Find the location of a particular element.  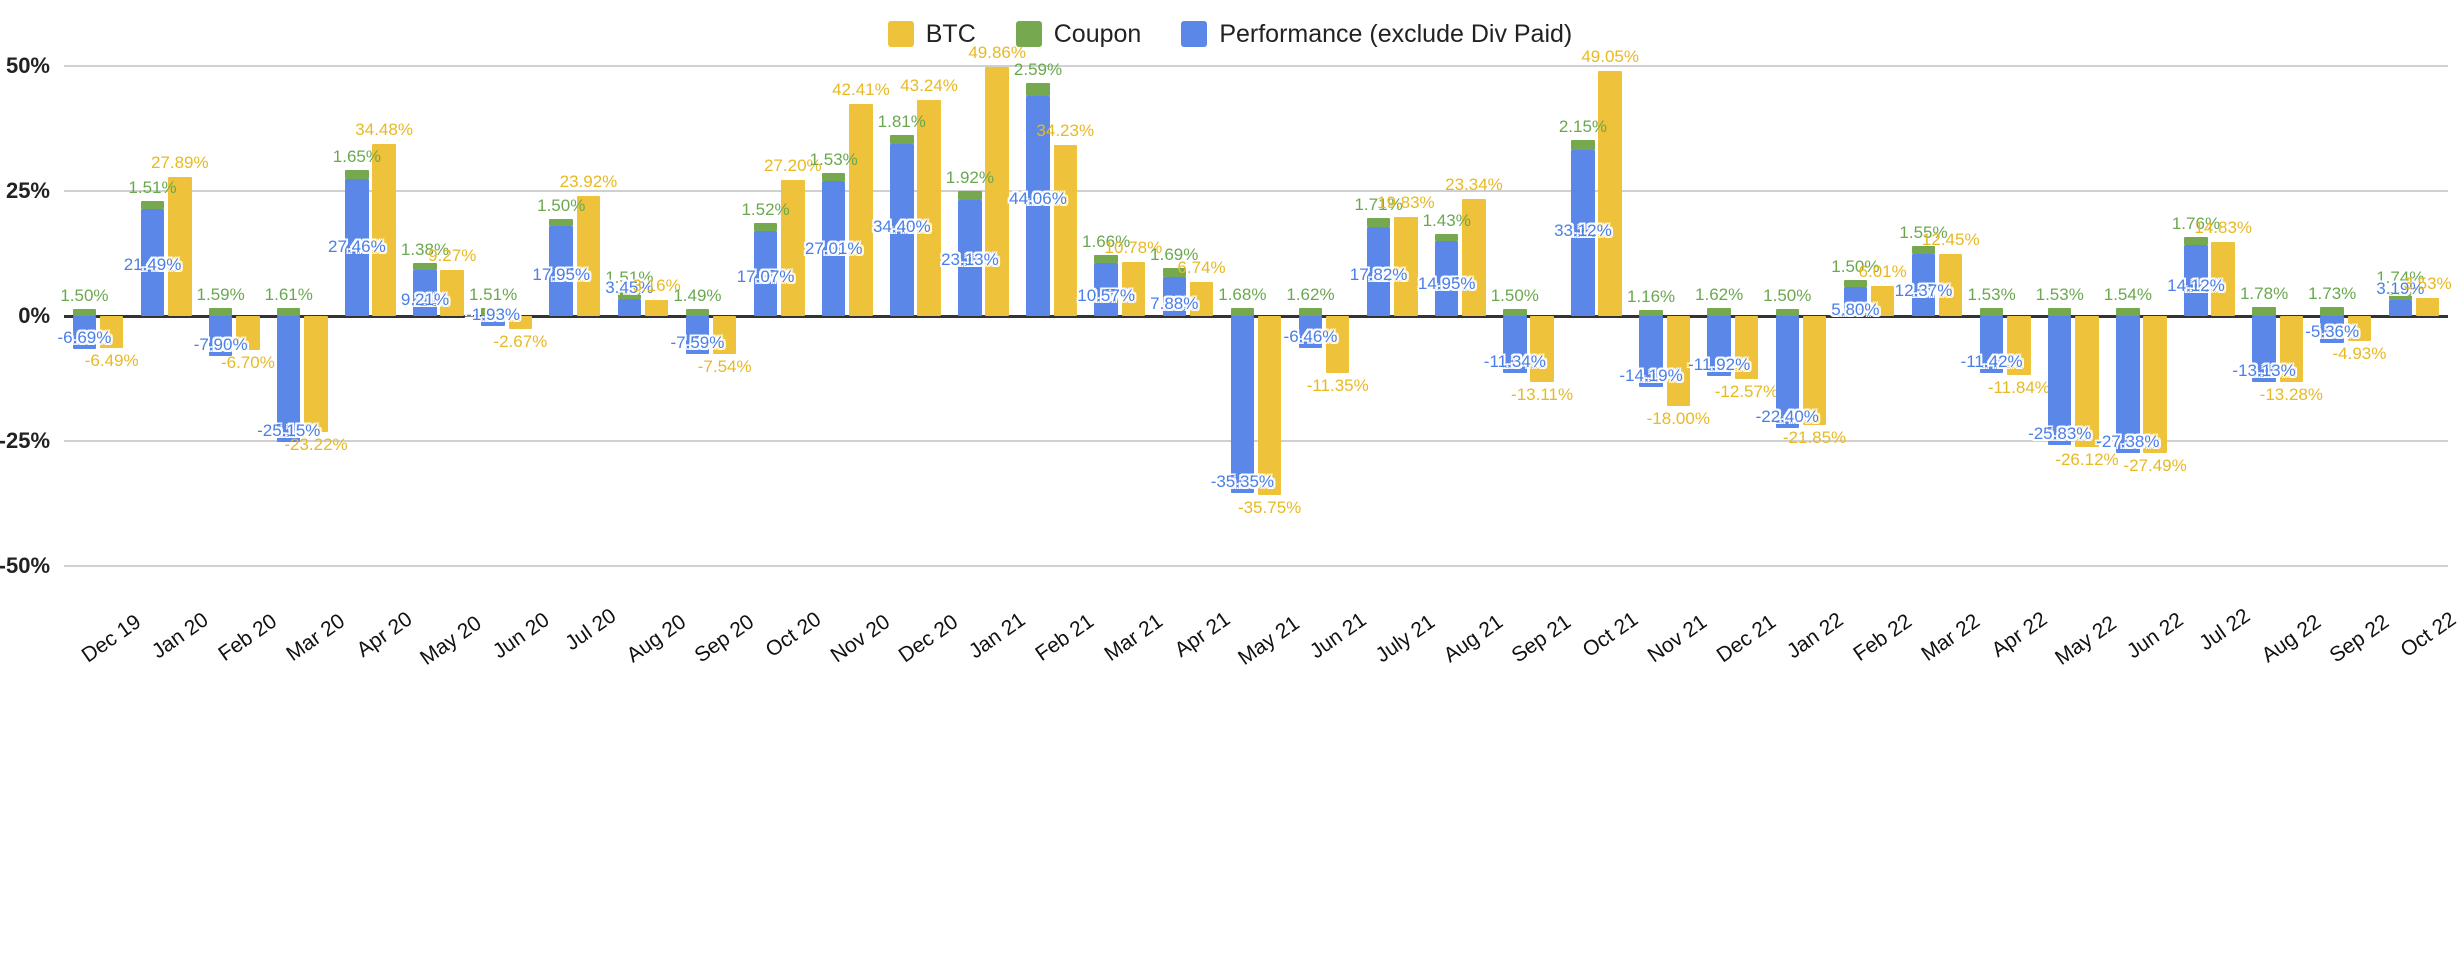

bar-group: 1.53% -11.42% -11.84% is located at coordinates (2005, 316).